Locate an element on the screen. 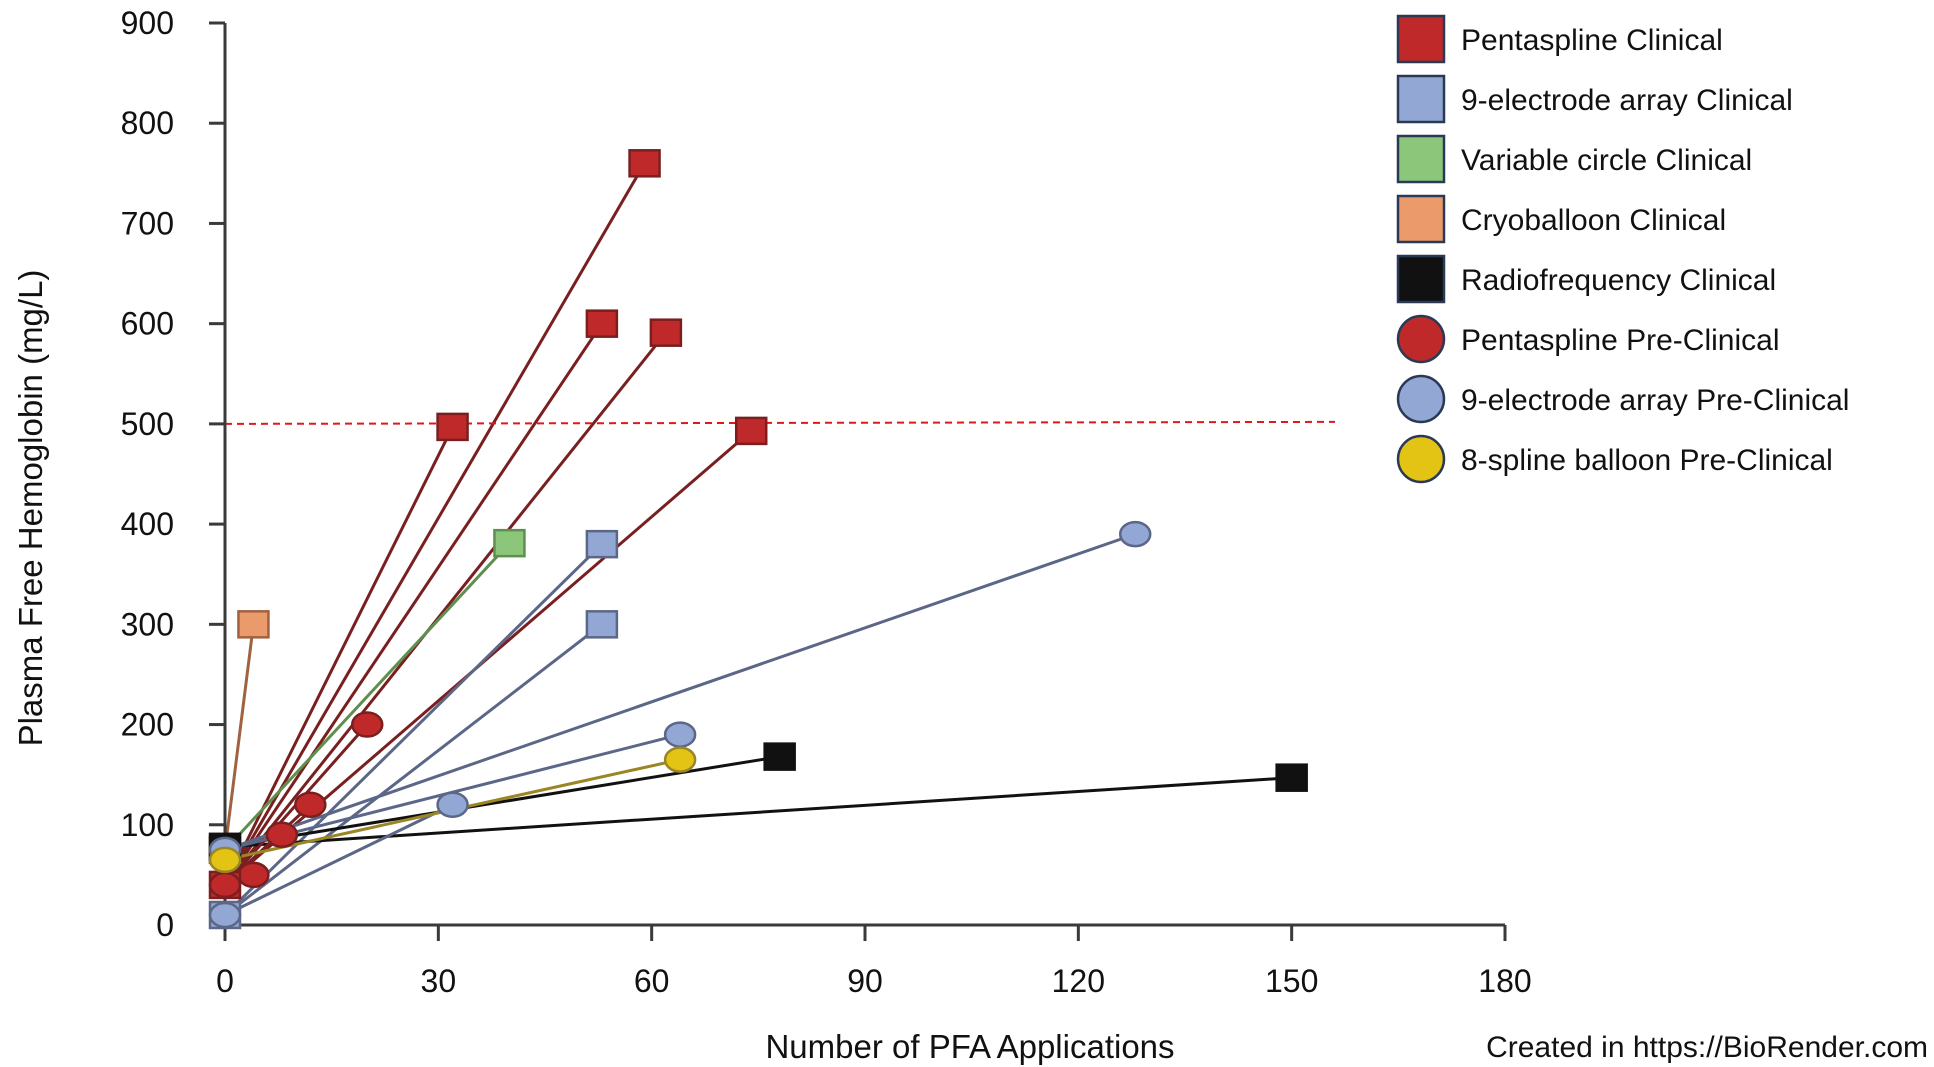  y-tick-label: 400 is located at coordinates (147, 524).